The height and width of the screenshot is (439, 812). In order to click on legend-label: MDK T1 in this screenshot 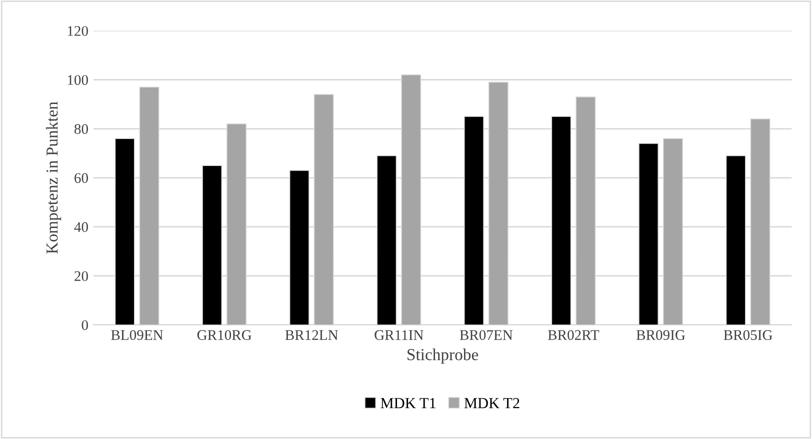, I will do `click(408, 403)`.